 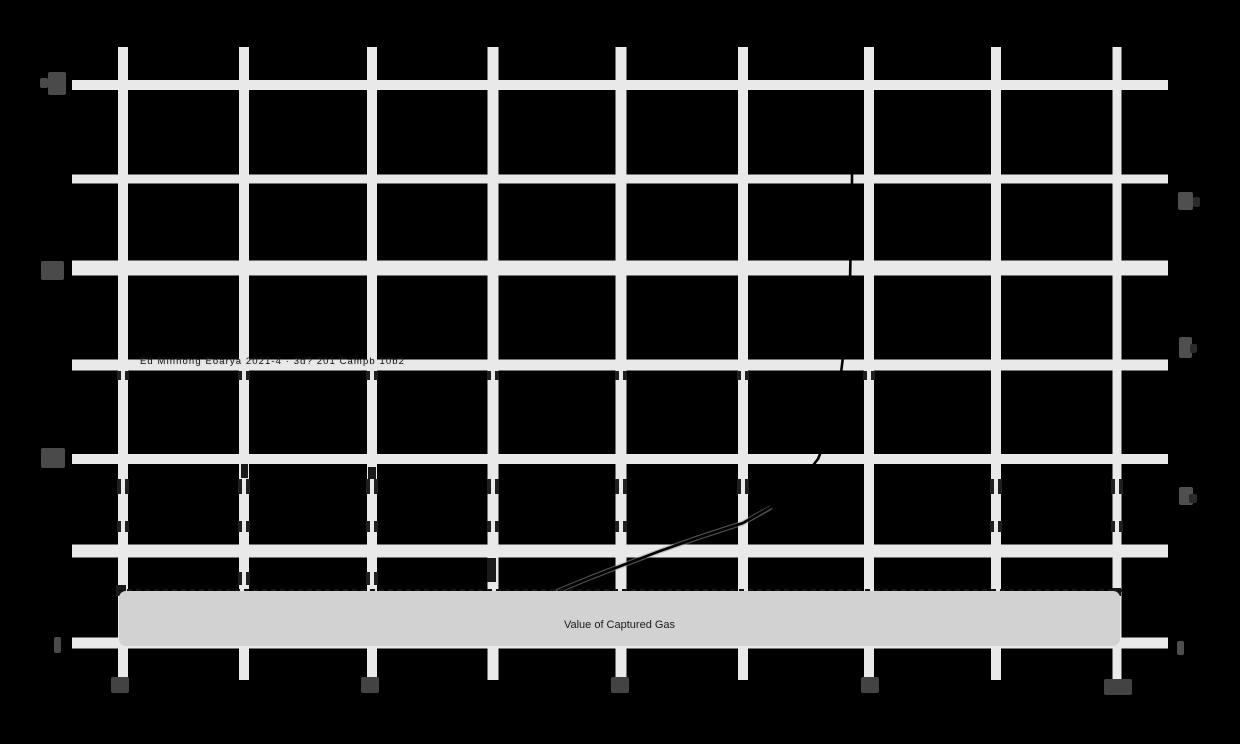 What do you see at coordinates (620, 590) in the screenshot?
I see `capture-threshold-dashed-line` at bounding box center [620, 590].